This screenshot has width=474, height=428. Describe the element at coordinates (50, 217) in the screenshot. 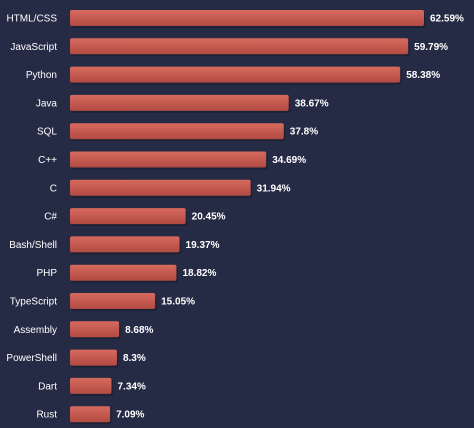

I see `category-label: C#` at that location.